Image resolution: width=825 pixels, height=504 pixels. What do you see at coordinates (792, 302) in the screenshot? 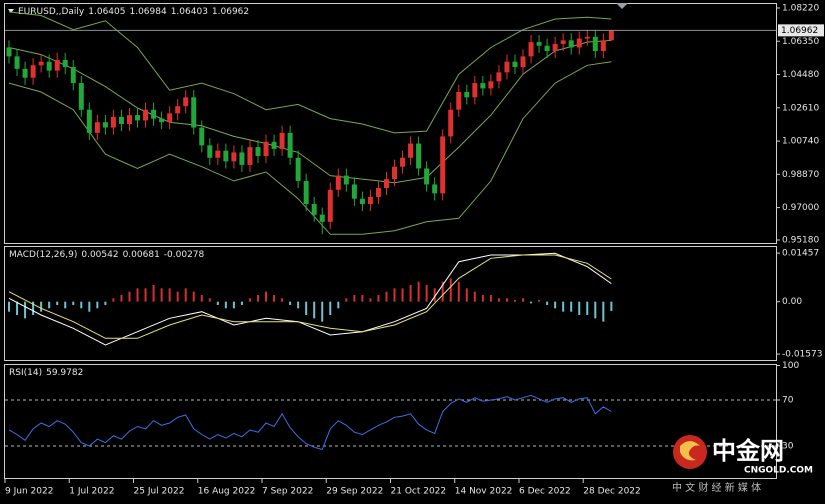
I see `y-tick-label: 0.00` at bounding box center [792, 302].